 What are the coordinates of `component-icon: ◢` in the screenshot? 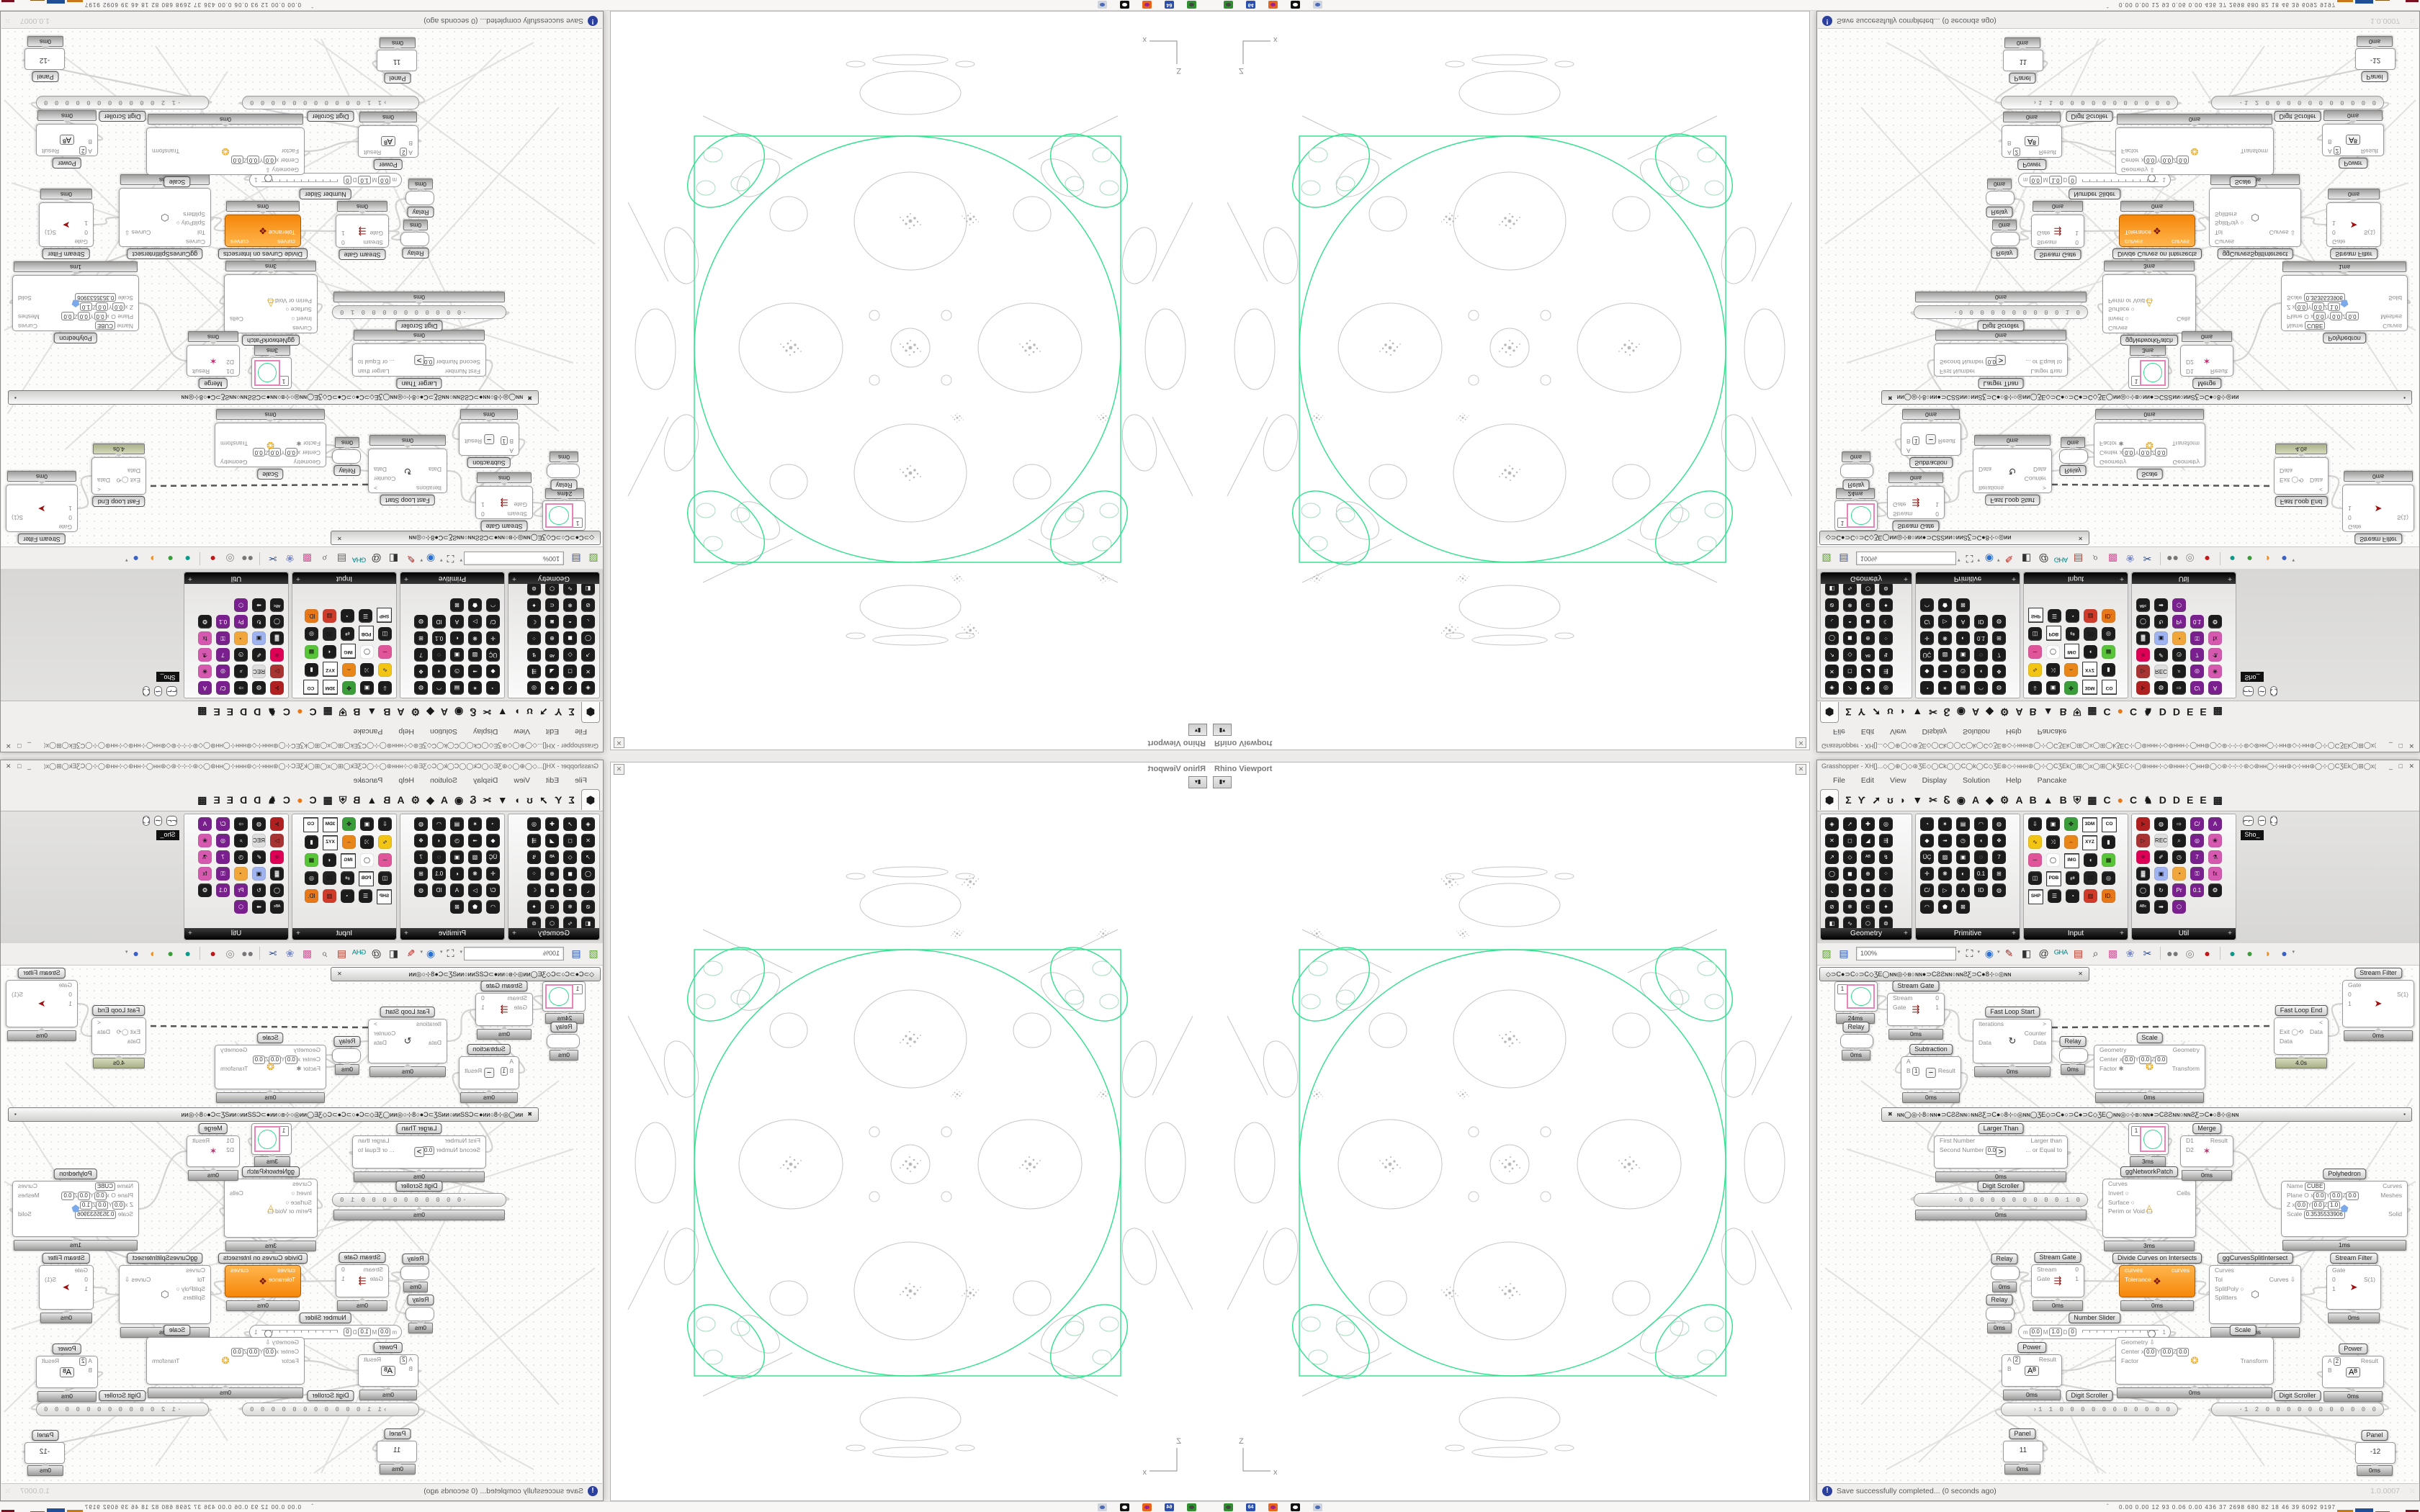 It's located at (1868, 671).